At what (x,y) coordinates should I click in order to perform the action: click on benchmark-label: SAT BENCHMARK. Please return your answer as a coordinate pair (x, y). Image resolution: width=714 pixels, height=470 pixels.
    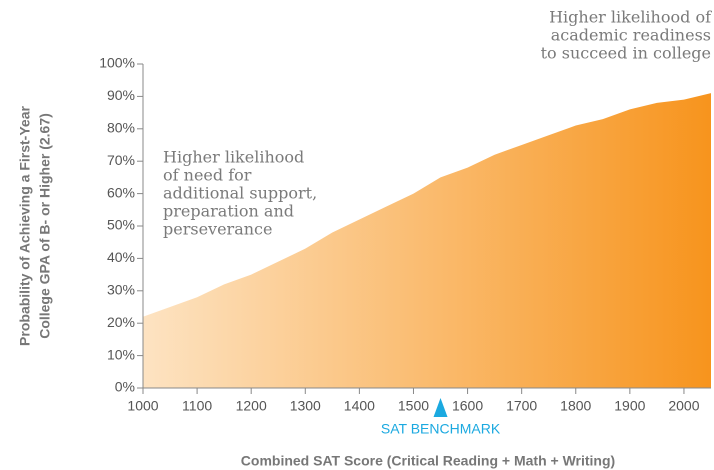
    Looking at the image, I should click on (441, 429).